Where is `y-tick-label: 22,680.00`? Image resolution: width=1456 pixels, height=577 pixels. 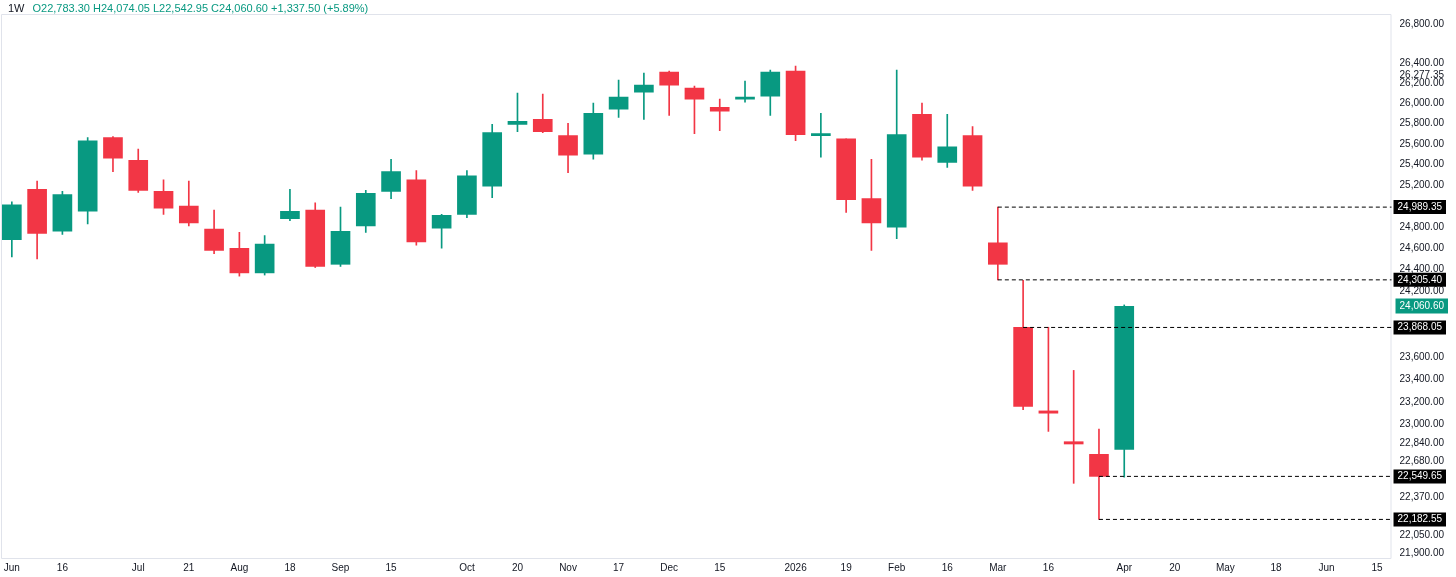 y-tick-label: 22,680.00 is located at coordinates (1422, 461).